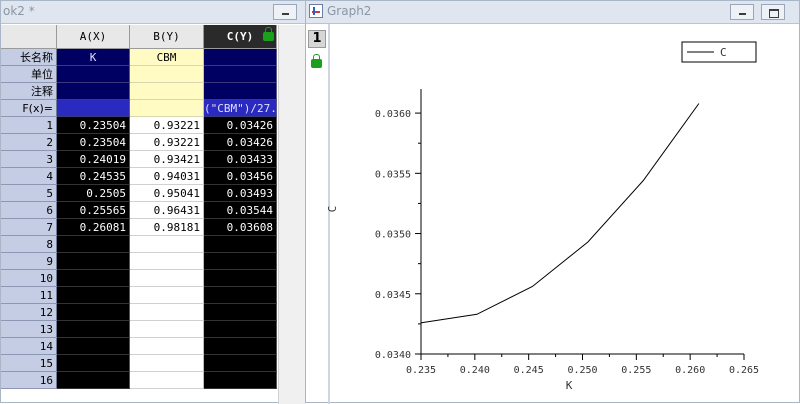  Describe the element at coordinates (393, 114) in the screenshot. I see `y-tick-label: 0.0360` at that location.